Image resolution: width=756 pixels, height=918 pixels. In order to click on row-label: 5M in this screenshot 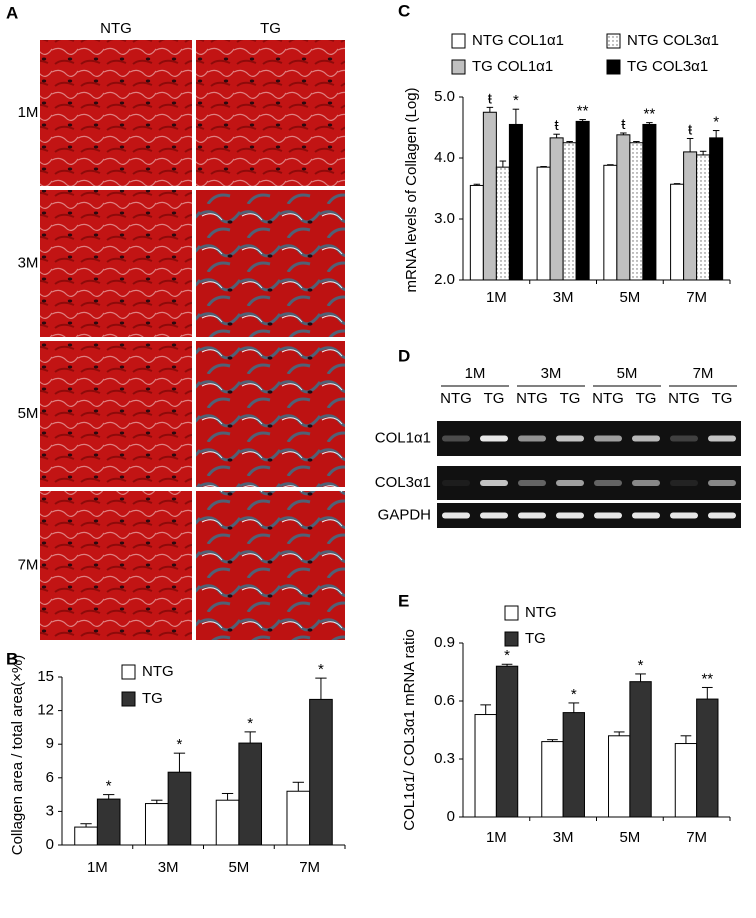, I will do `click(28, 413)`.